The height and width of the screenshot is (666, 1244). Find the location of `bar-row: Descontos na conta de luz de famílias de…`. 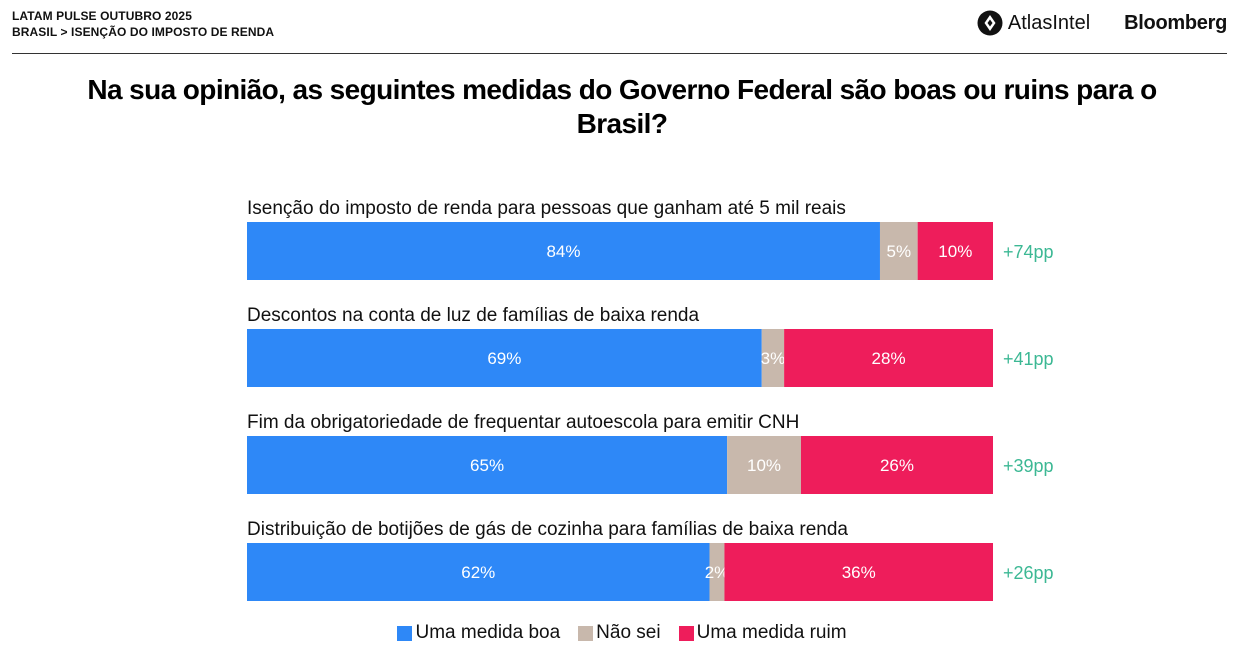

bar-row: Descontos na conta de luz de famílias de… is located at coordinates (650, 346).